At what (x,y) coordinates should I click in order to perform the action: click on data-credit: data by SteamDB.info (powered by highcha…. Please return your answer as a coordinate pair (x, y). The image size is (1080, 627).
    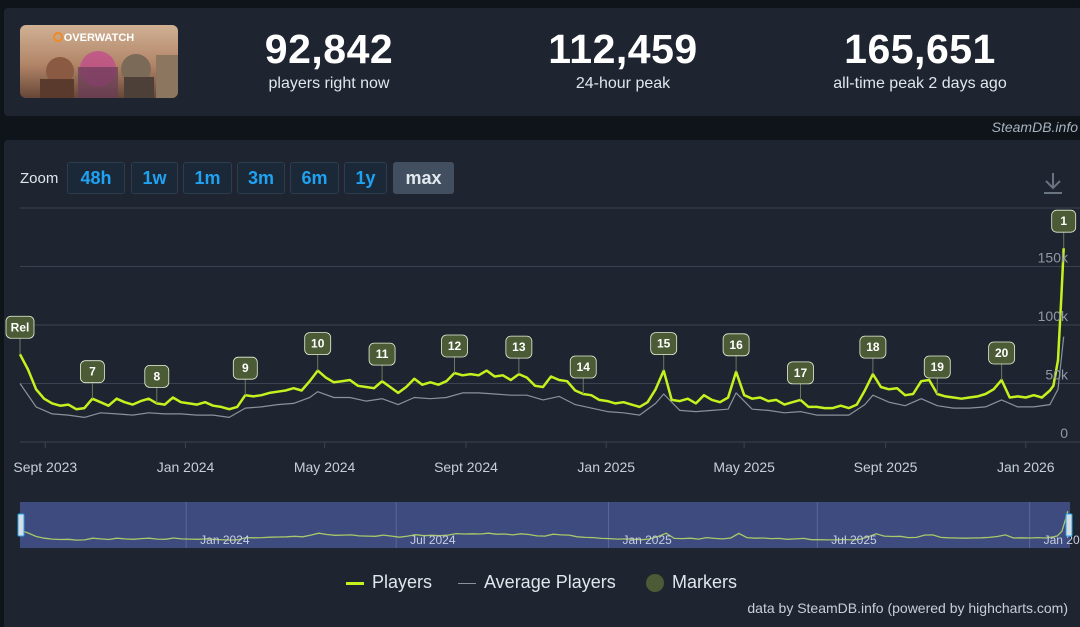
    Looking at the image, I should click on (907, 608).